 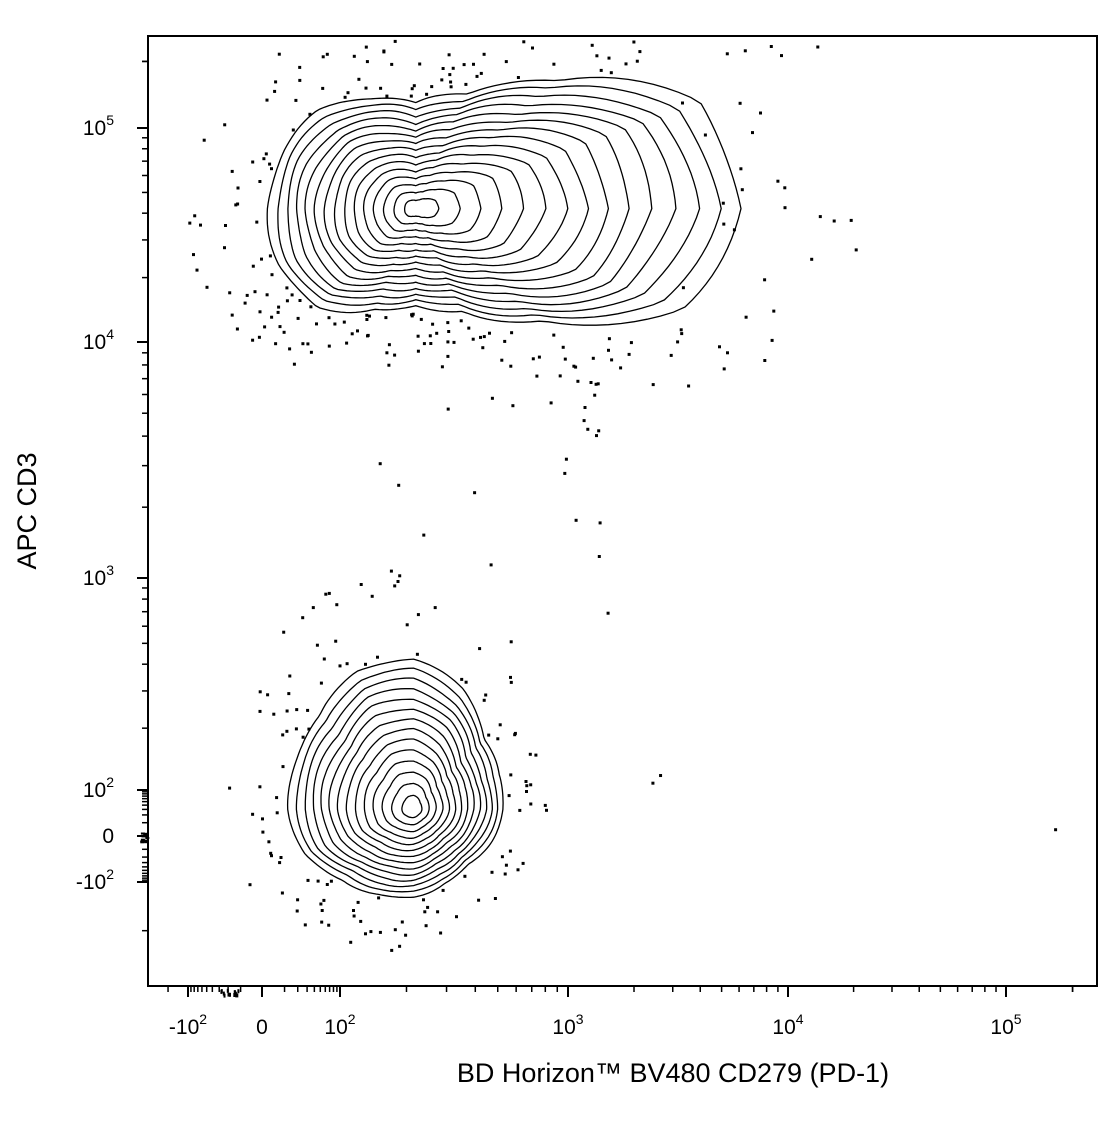 I want to click on y-tick-label: 10⁵, so click(x=98, y=126).